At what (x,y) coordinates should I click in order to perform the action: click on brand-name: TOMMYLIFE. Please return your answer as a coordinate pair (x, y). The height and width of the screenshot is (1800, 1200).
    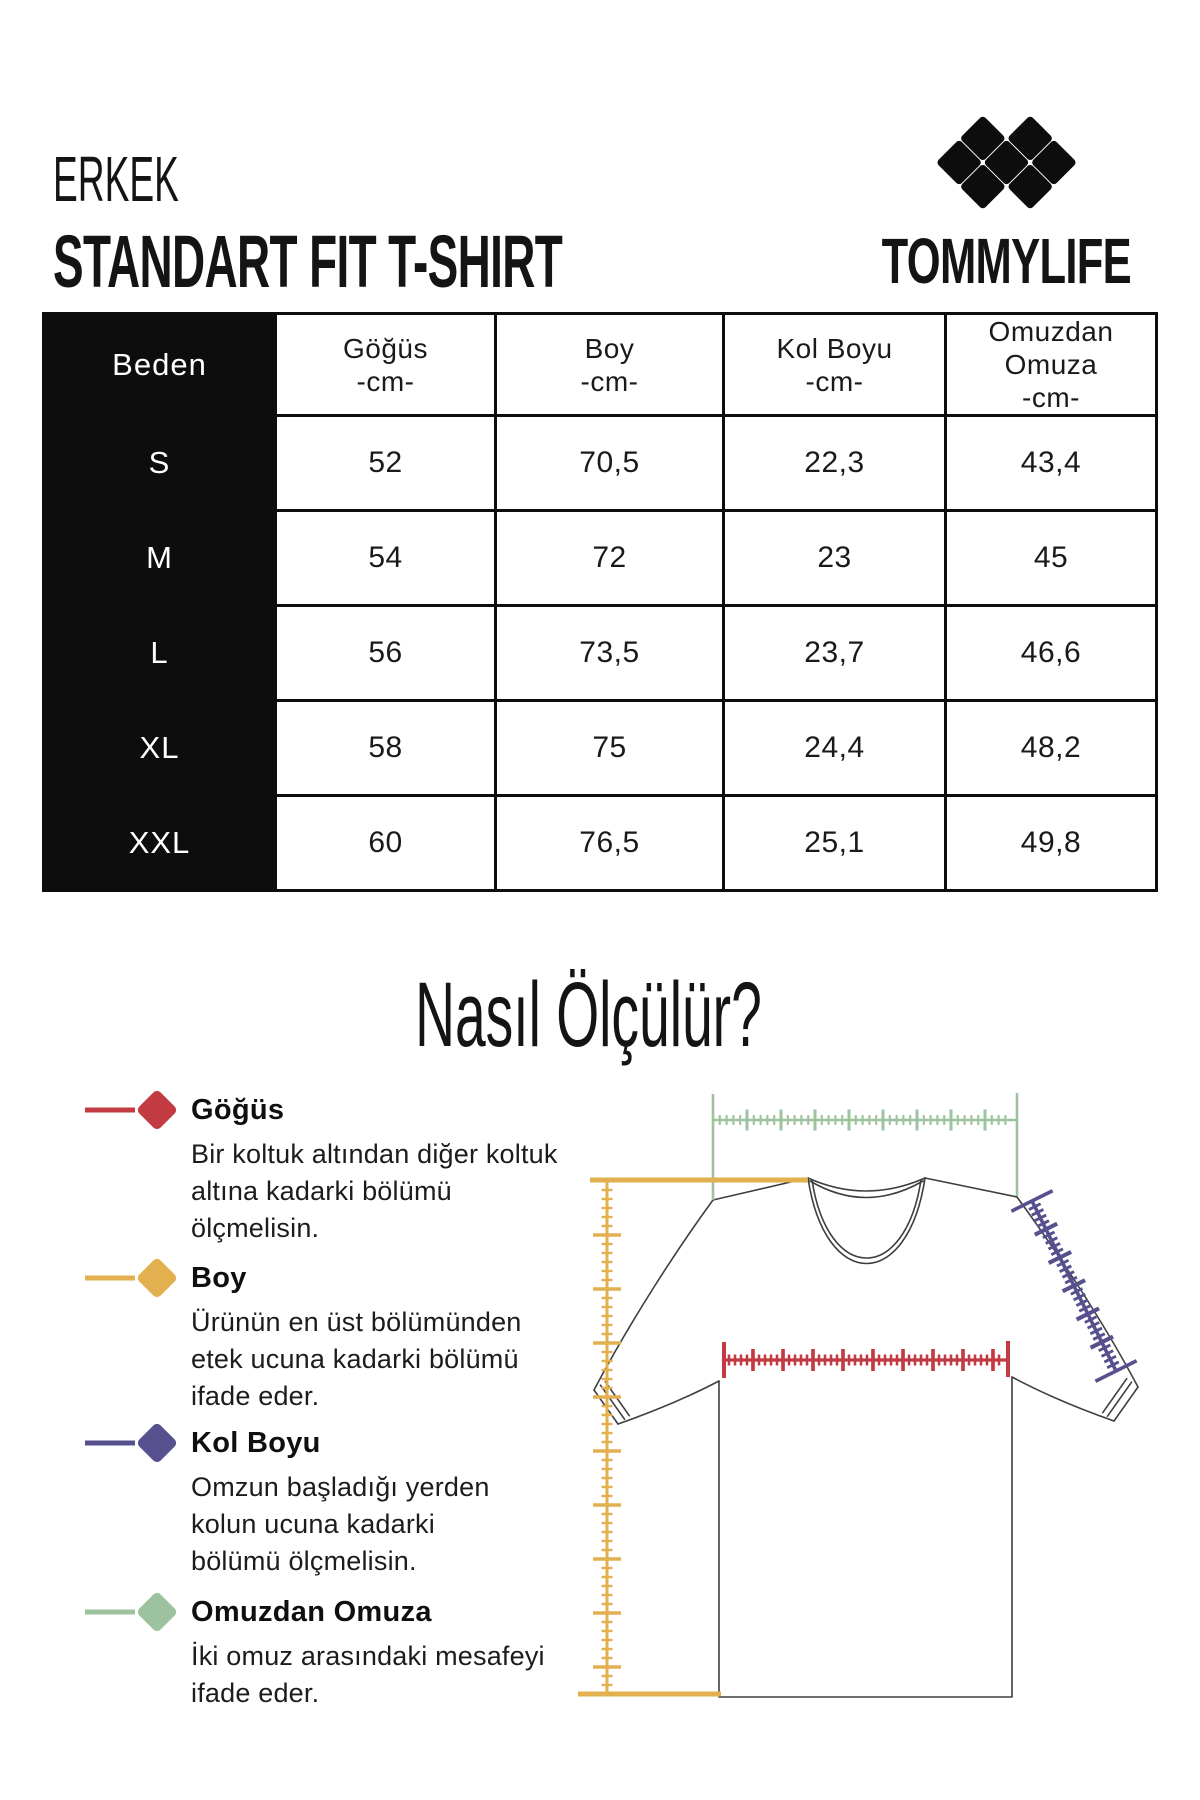
    Looking at the image, I should click on (1006, 261).